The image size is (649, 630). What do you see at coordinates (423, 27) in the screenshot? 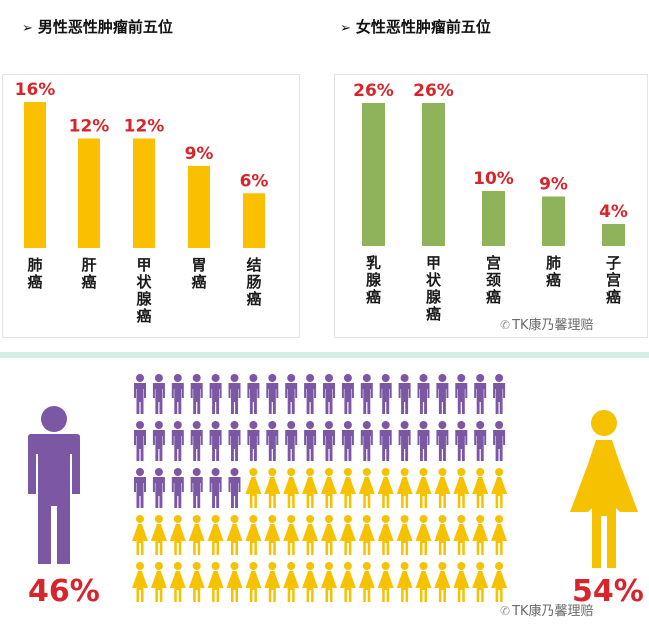
I see `female-panel-title-text: 女性恶性肿瘤前五位` at bounding box center [423, 27].